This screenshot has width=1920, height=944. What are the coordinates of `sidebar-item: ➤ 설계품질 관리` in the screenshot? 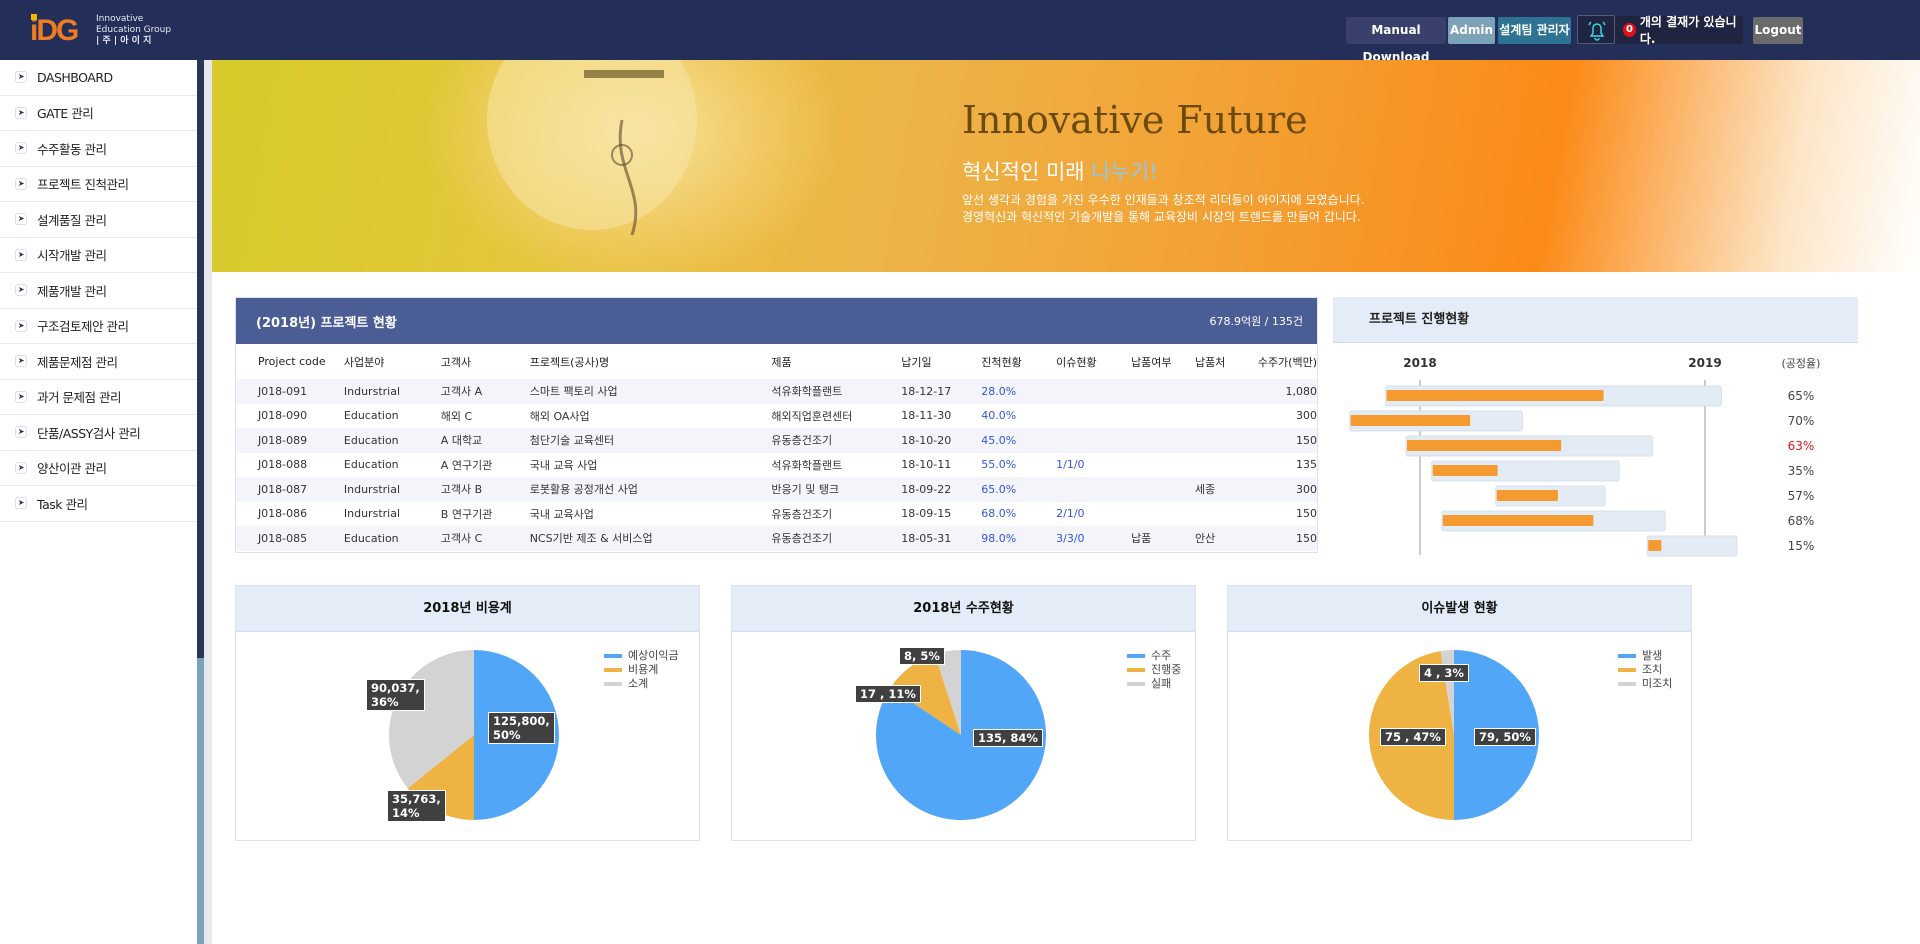 It's located at (98, 220).